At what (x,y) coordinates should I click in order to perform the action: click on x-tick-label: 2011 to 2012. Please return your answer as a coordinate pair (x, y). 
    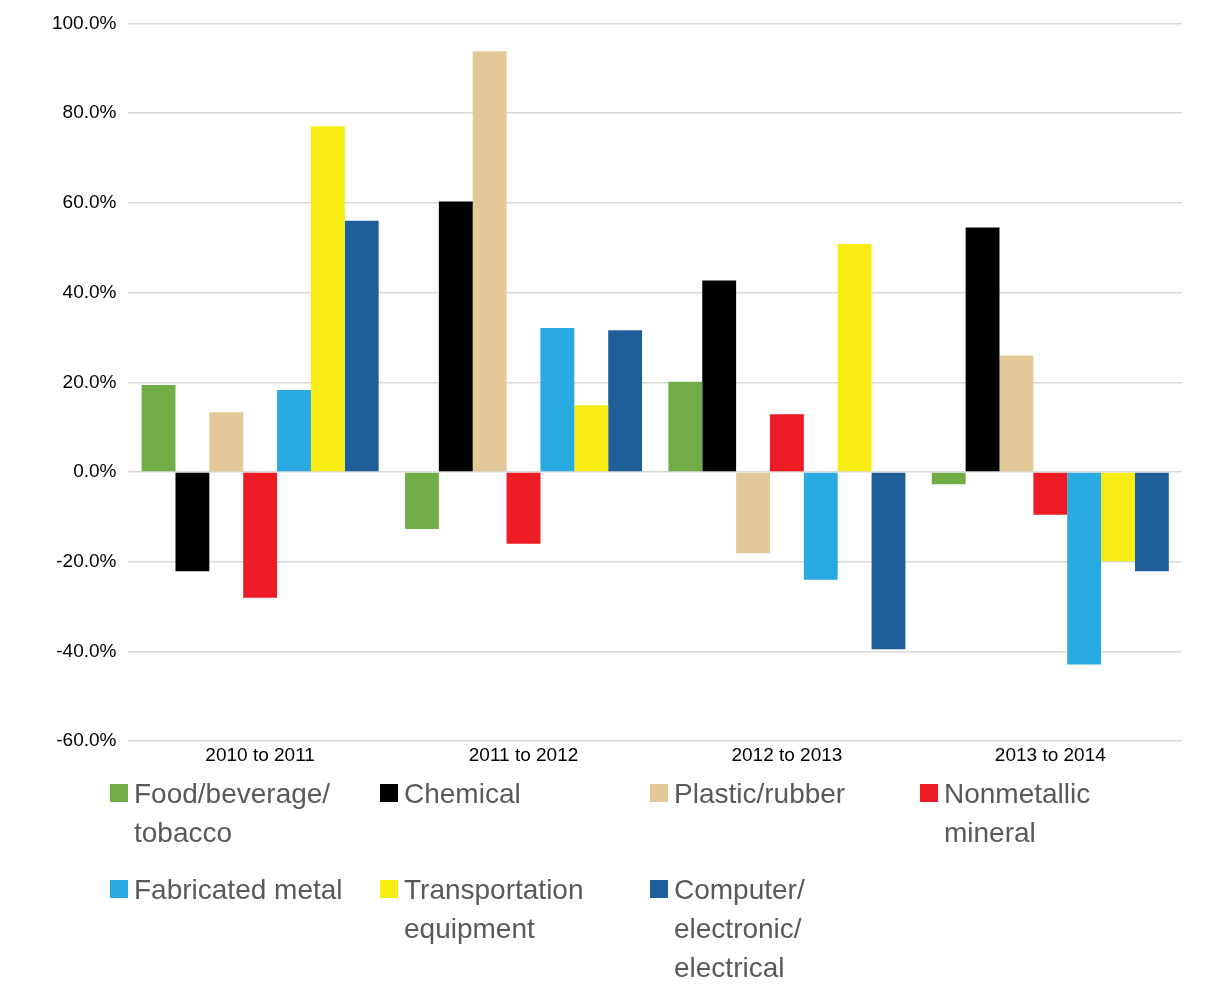
    Looking at the image, I should click on (523, 754).